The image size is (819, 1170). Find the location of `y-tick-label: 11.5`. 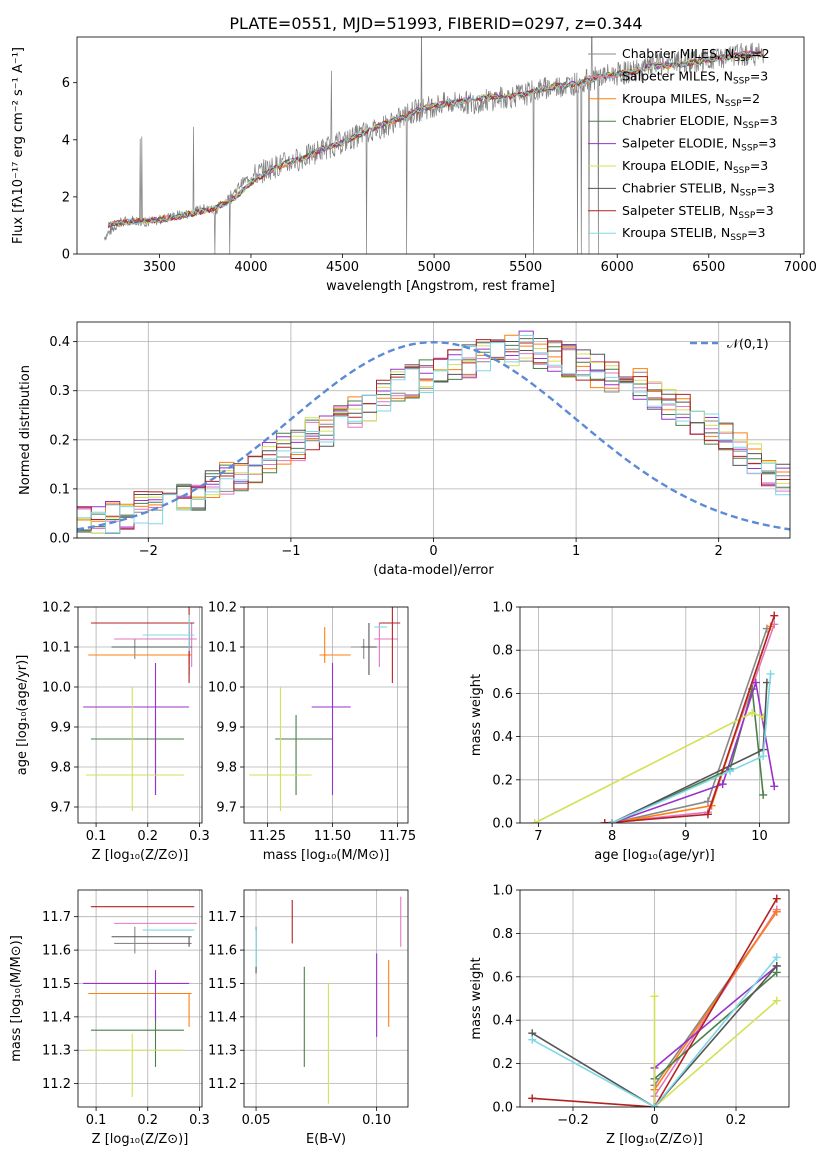

y-tick-label: 11.5 is located at coordinates (222, 984).